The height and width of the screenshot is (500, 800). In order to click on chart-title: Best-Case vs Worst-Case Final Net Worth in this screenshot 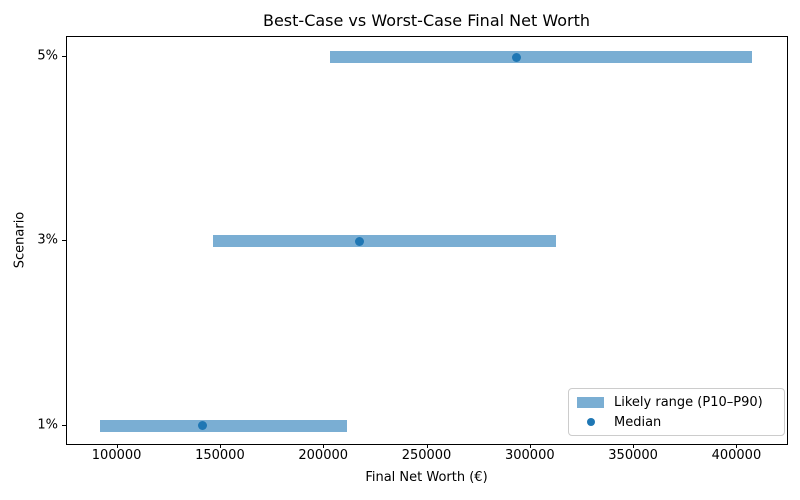, I will do `click(426, 20)`.